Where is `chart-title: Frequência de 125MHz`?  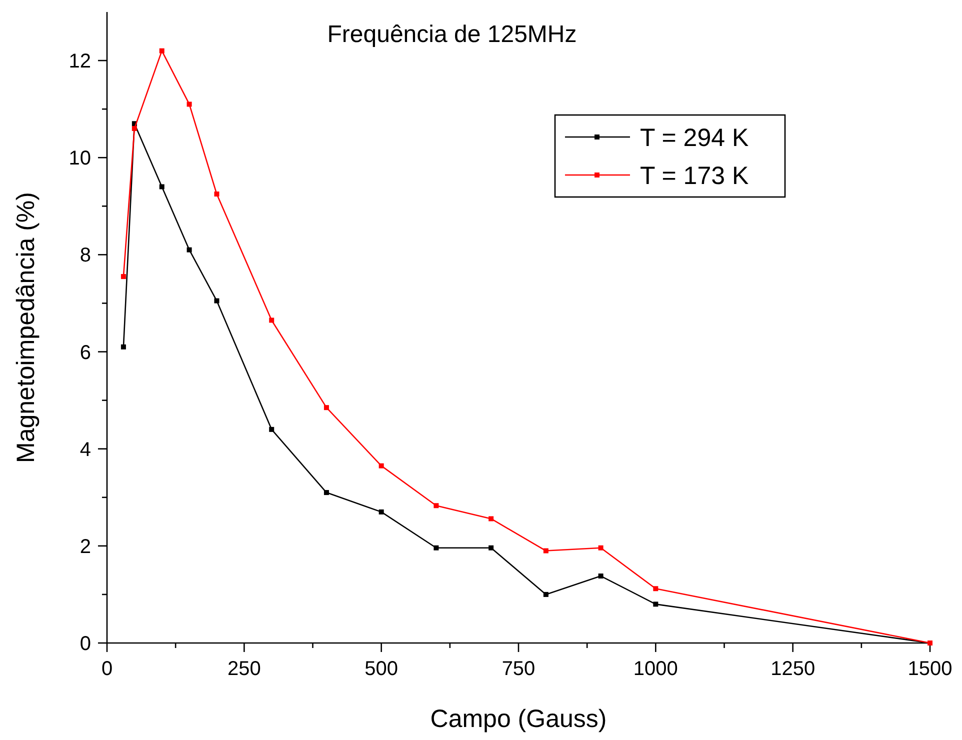 chart-title: Frequência de 125MHz is located at coordinates (452, 34).